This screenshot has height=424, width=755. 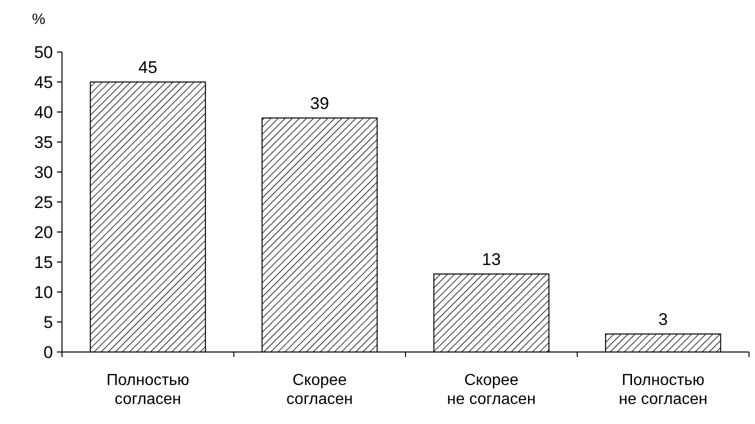 I want to click on y-tick-label: 30, so click(x=43, y=172).